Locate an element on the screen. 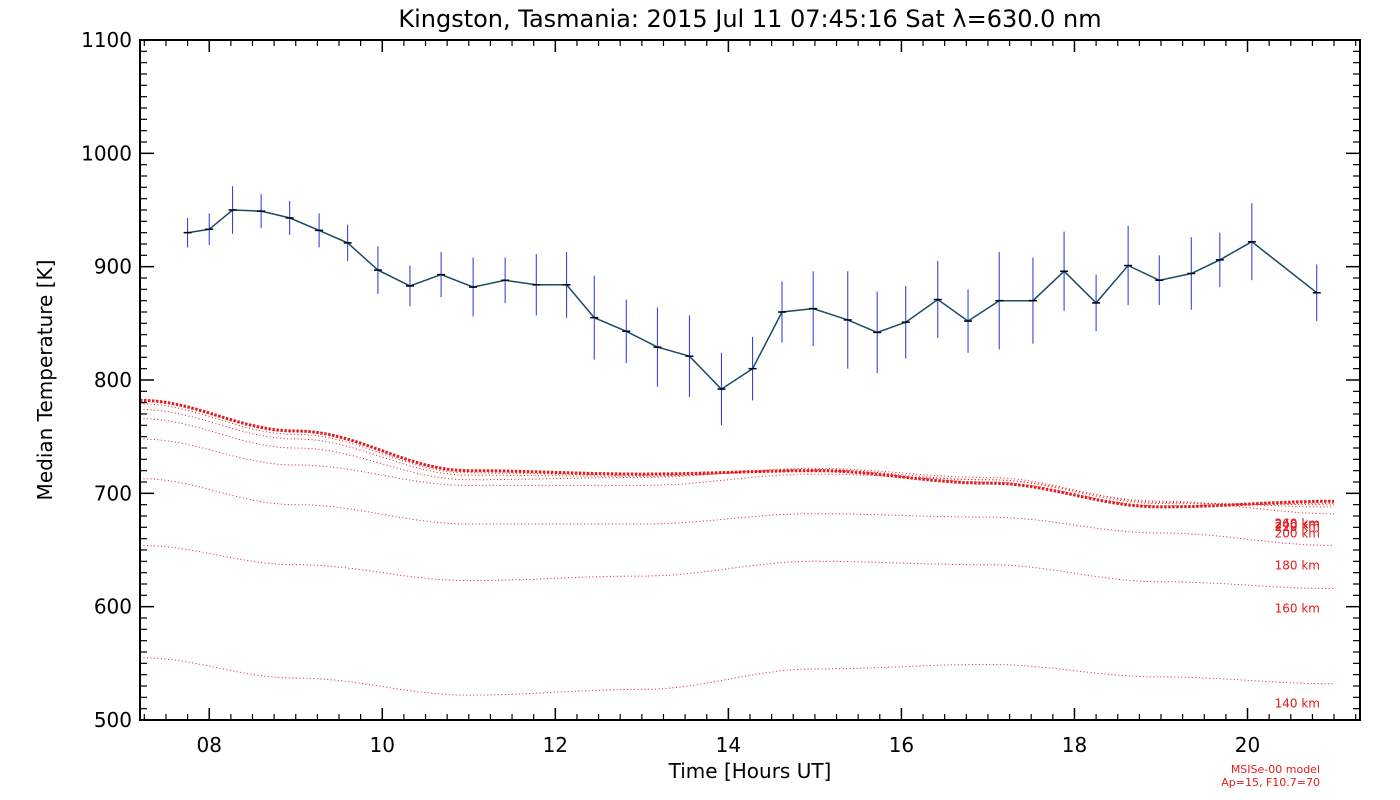 Image resolution: width=1400 pixels, height=800 pixels. model-label-220km: 220 km is located at coordinates (1297, 527).